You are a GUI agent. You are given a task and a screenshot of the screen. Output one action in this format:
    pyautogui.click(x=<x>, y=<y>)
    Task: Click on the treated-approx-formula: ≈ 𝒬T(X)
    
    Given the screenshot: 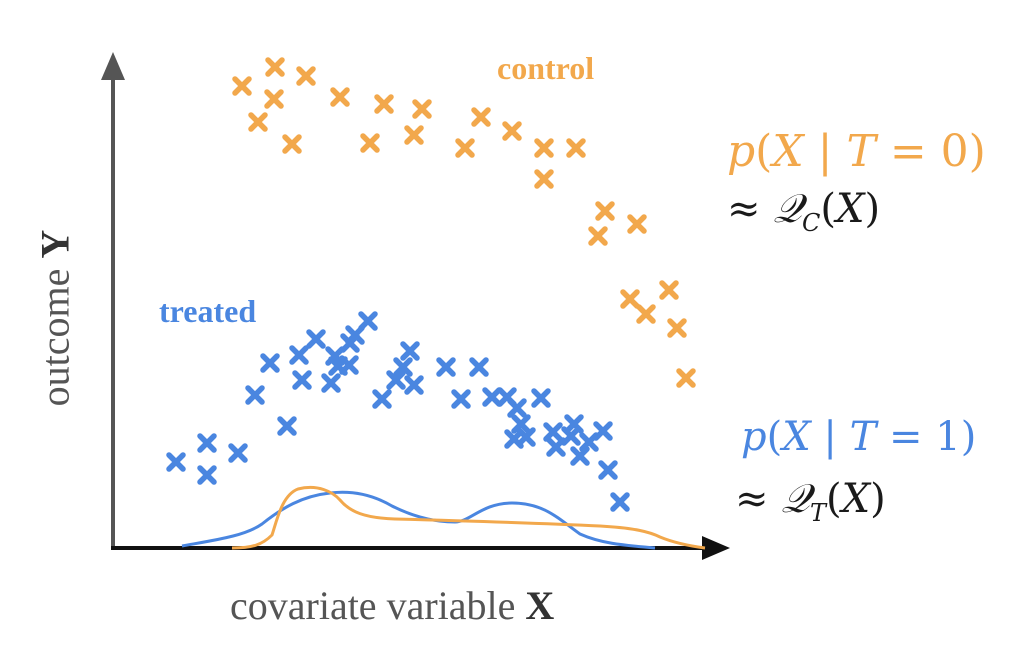 What is the action you would take?
    pyautogui.click(x=810, y=501)
    